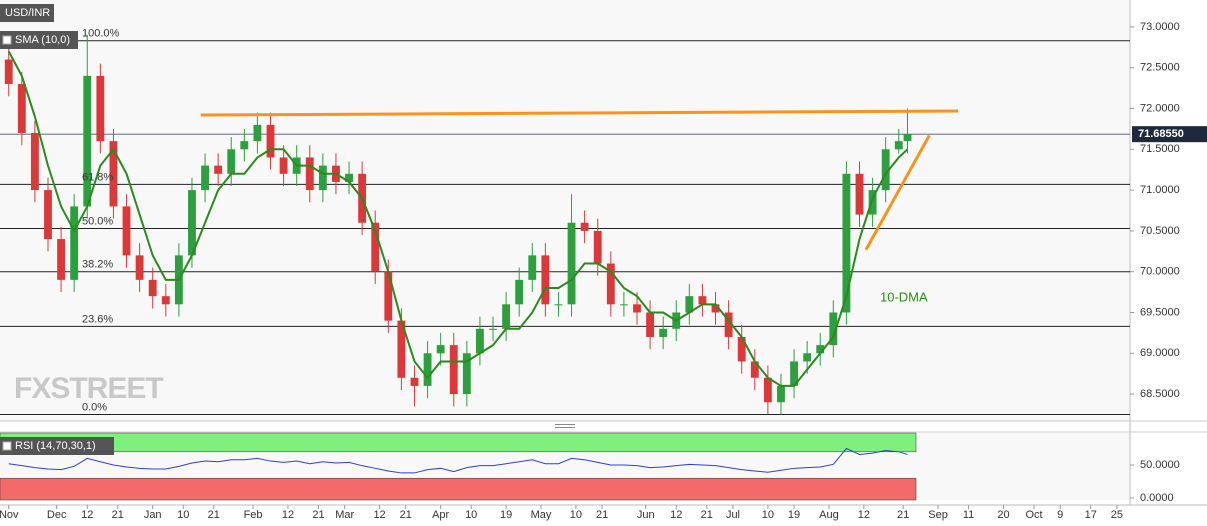 Image resolution: width=1207 pixels, height=526 pixels. Describe the element at coordinates (1160, 68) in the screenshot. I see `y-tick-label: 72.5000` at that location.